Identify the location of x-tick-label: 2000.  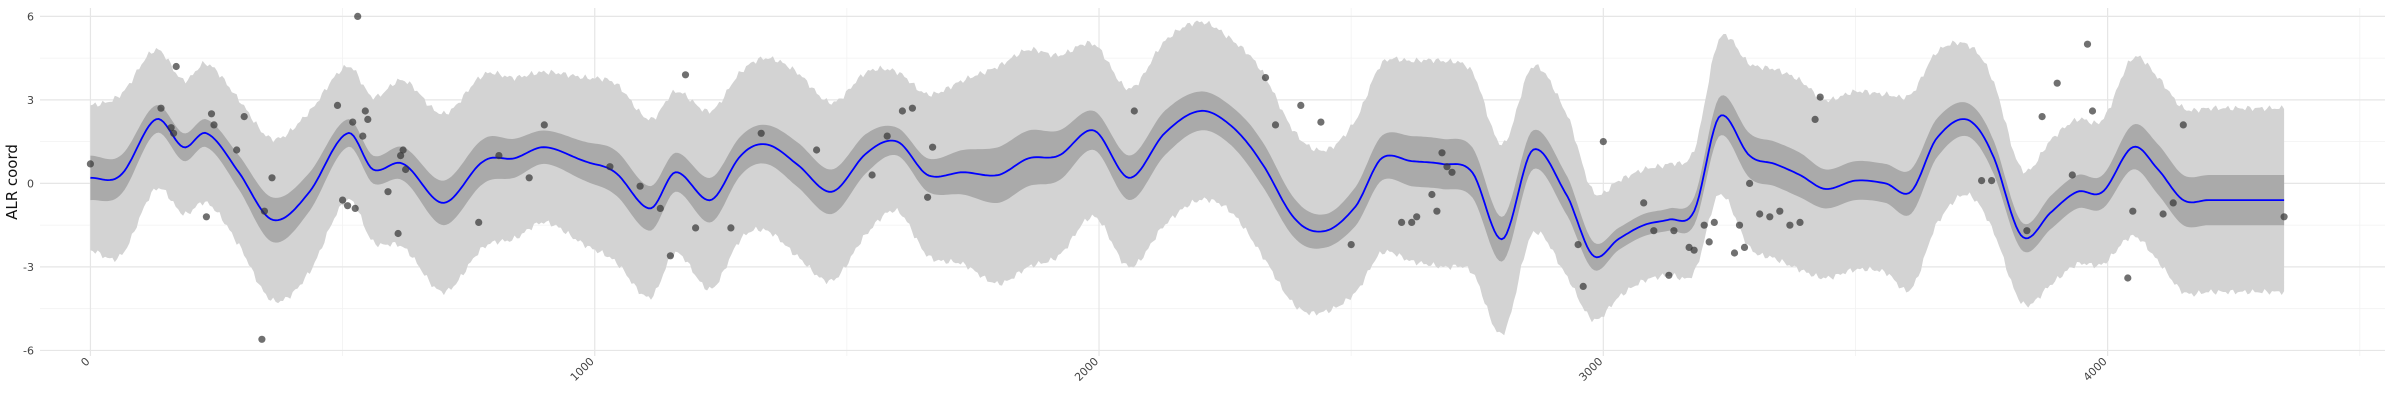
(1086, 369).